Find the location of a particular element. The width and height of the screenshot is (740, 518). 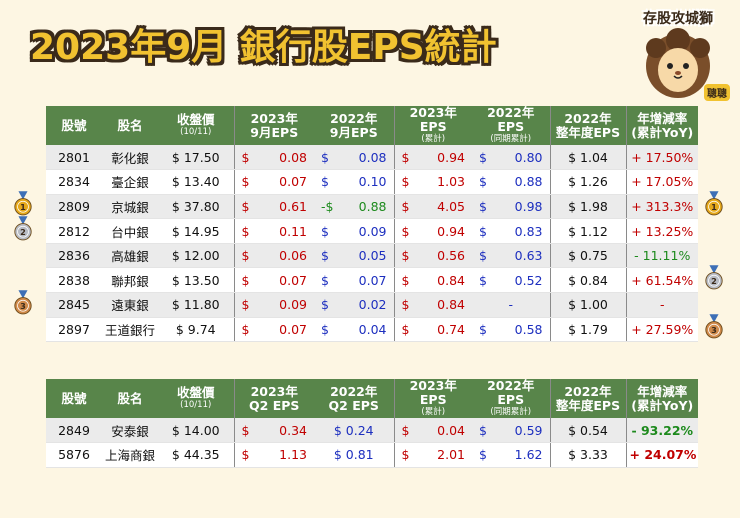

eps-2023-cumulative-wrap: $1.03 is located at coordinates (434, 181).